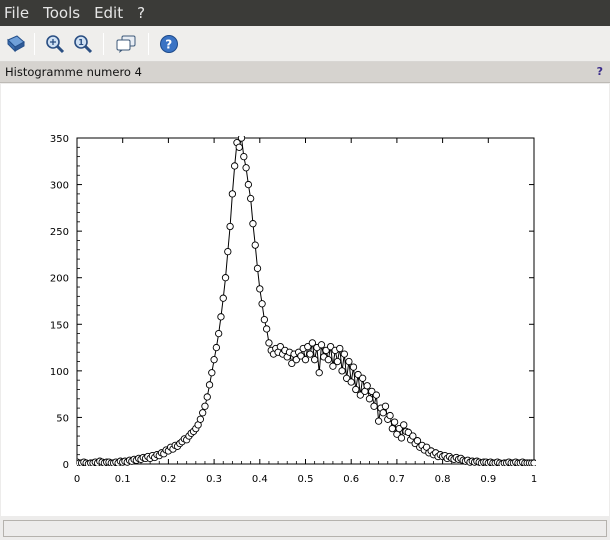 The width and height of the screenshot is (610, 540). What do you see at coordinates (109, 13) in the screenshot?
I see `menu-edit: Edit` at bounding box center [109, 13].